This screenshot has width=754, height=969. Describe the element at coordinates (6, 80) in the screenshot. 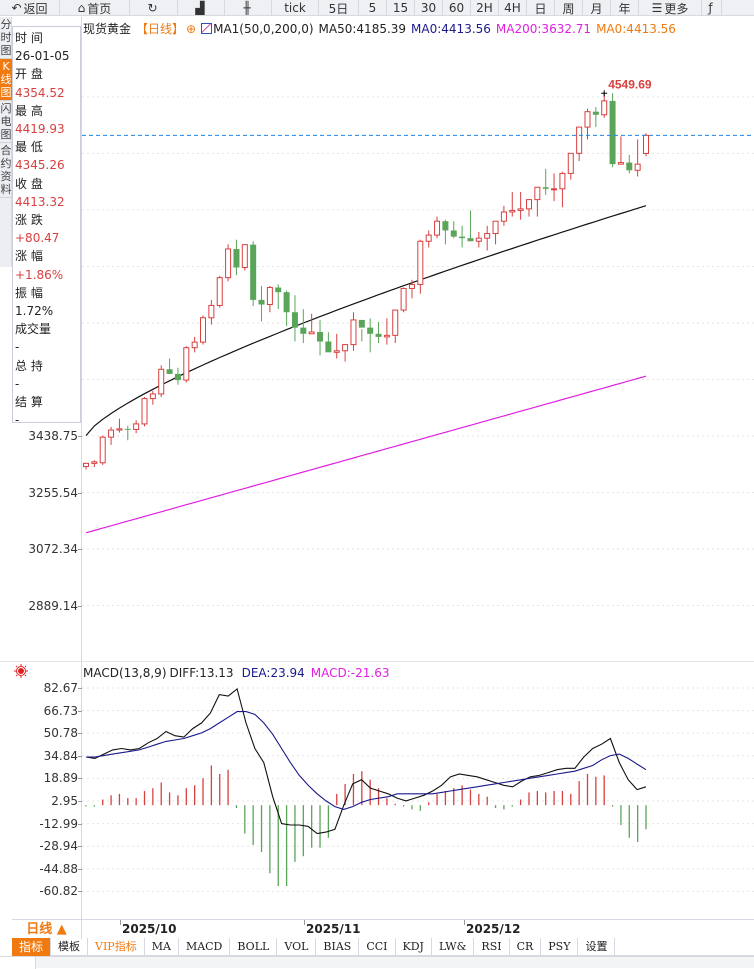

I see `side-tab-1: K线图` at that location.